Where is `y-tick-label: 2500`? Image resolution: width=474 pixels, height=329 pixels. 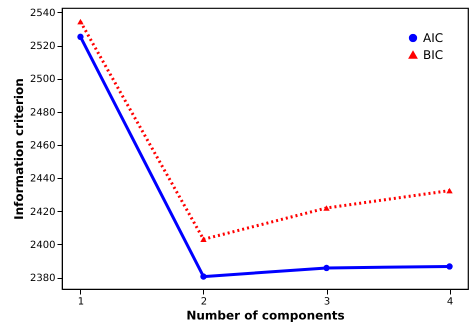
y-tick-label: 2500 is located at coordinates (43, 80).